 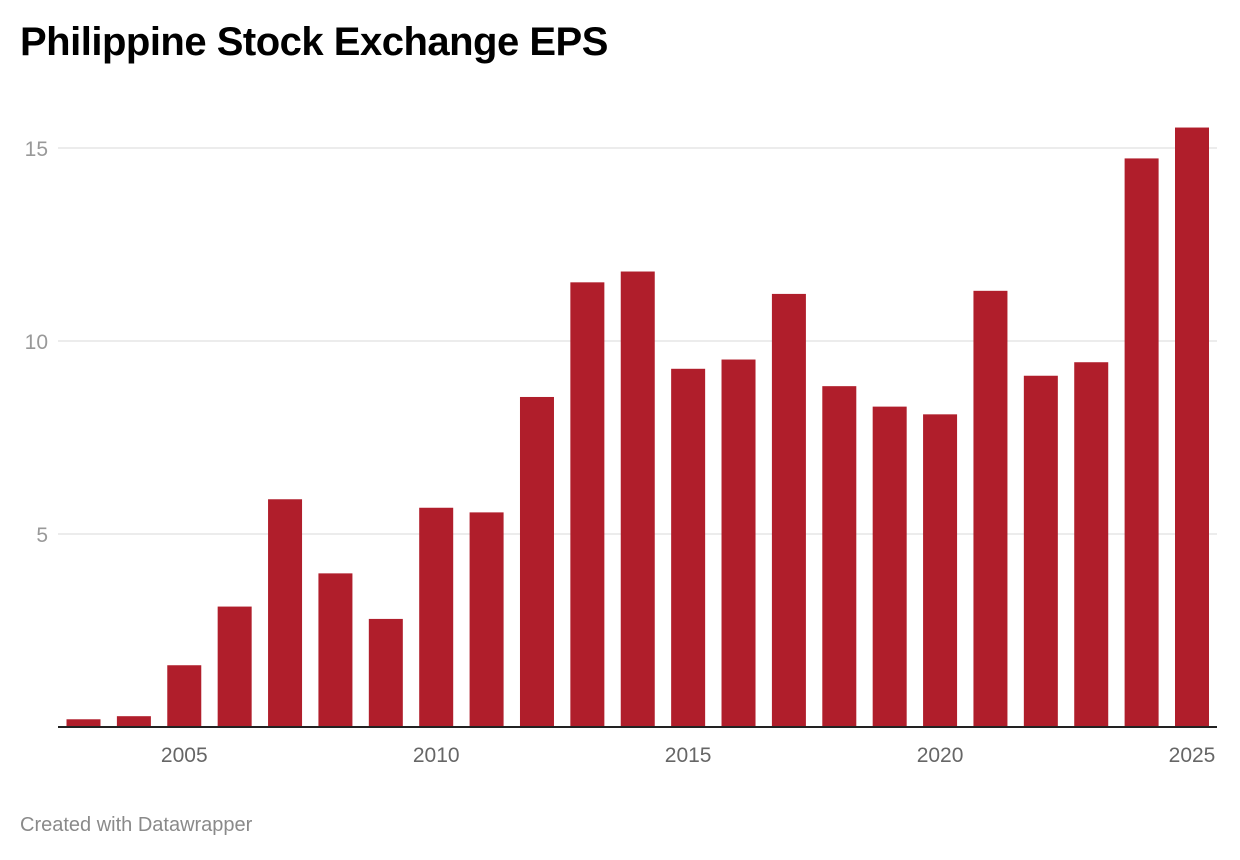 What do you see at coordinates (536, 561) in the screenshot?
I see `bar-2012` at bounding box center [536, 561].